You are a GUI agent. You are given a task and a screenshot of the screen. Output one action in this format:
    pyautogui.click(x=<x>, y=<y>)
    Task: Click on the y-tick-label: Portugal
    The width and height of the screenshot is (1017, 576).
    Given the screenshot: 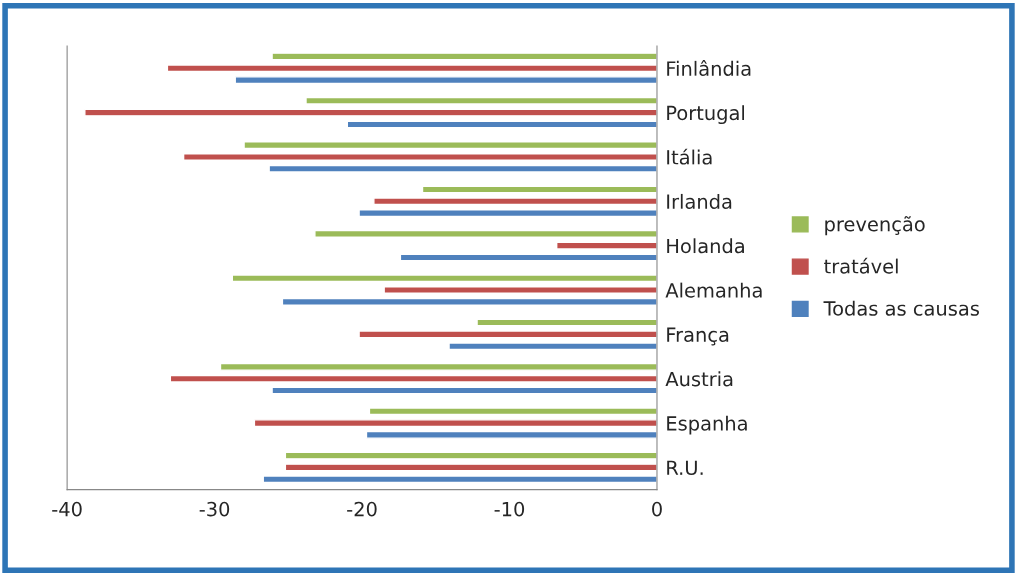 What is the action you would take?
    pyautogui.click(x=706, y=115)
    